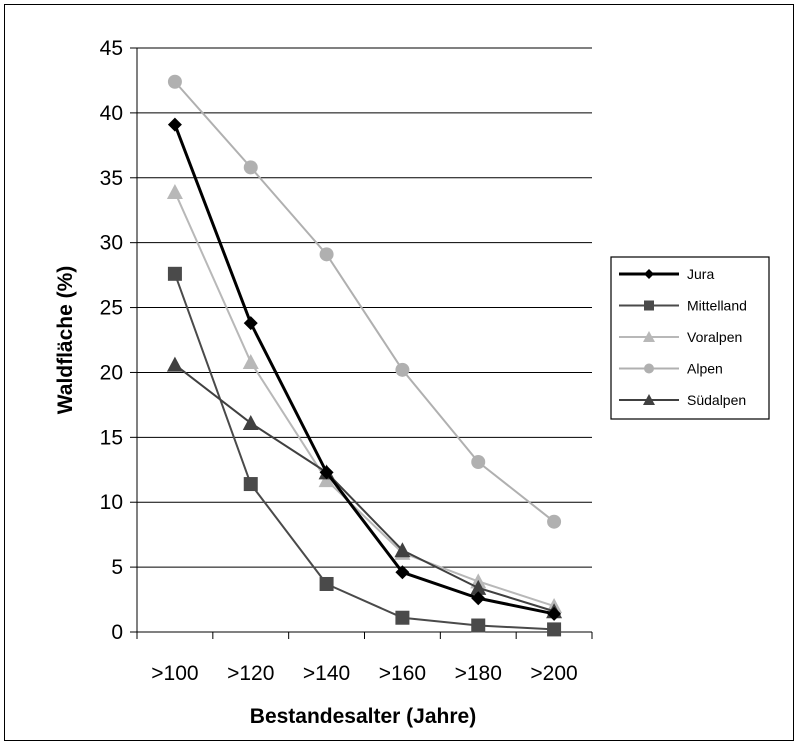 The image size is (800, 746). Describe the element at coordinates (553, 673) in the screenshot. I see `x-tick-label: >200` at that location.